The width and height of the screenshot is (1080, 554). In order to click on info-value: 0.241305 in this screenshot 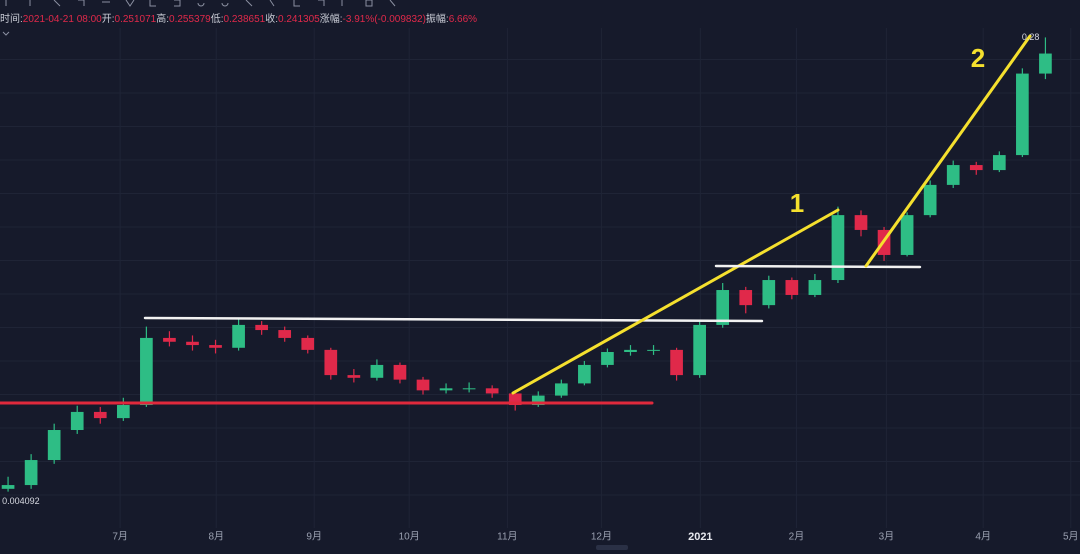, I will do `click(299, 19)`.